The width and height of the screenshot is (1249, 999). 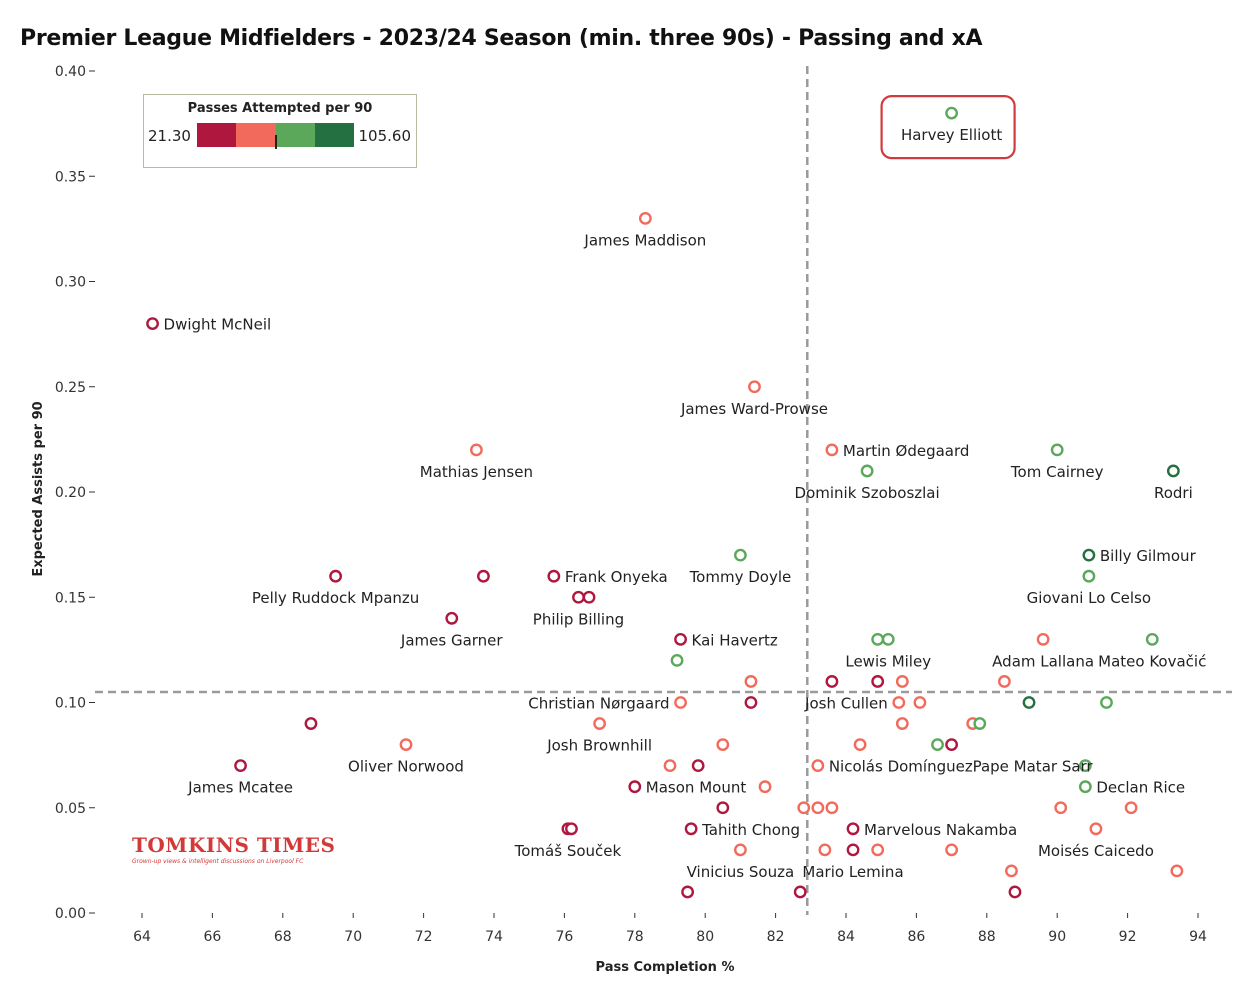 What do you see at coordinates (696, 788) in the screenshot?
I see `point-label: Mason Mount` at bounding box center [696, 788].